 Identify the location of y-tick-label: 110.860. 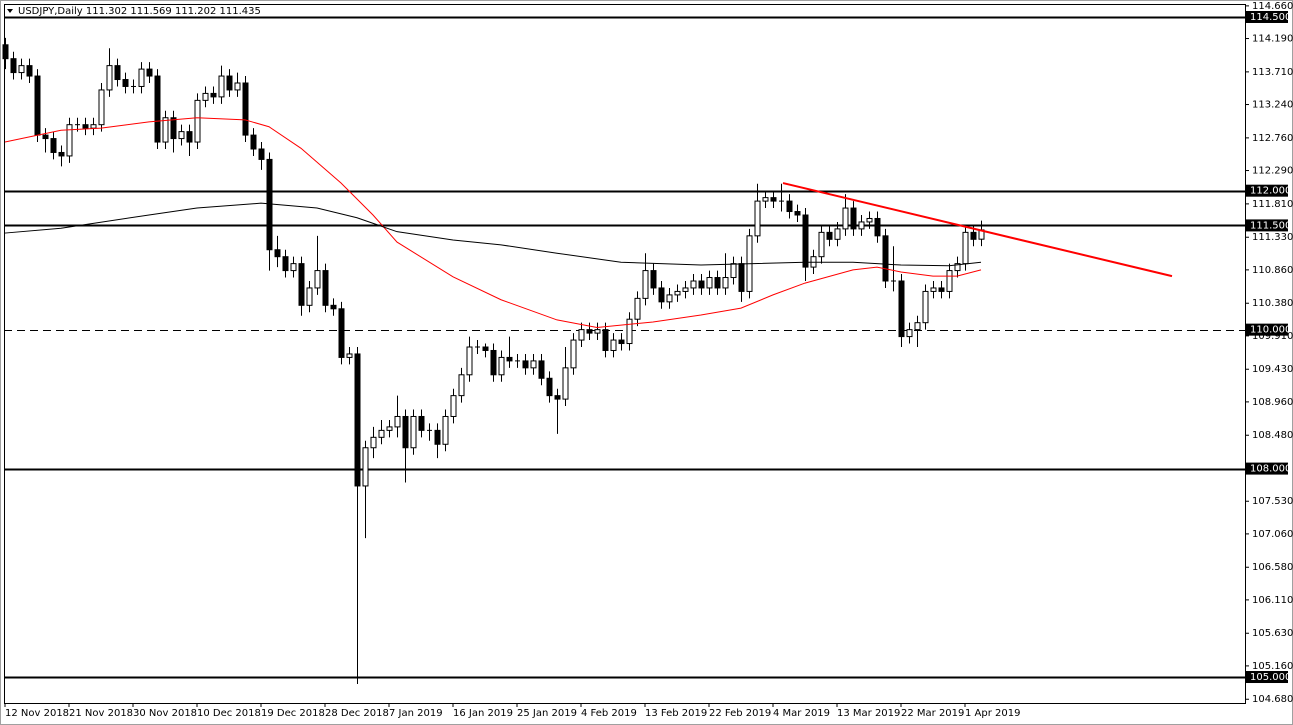
(1272, 270).